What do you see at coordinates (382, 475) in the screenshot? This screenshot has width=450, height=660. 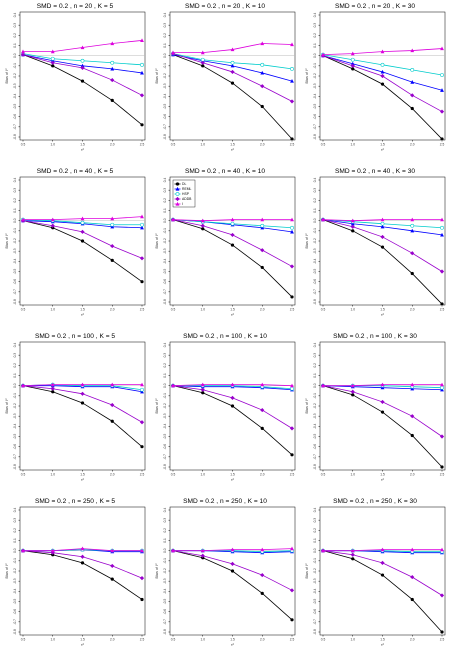 I see `x-tick-label: 1.5` at bounding box center [382, 475].